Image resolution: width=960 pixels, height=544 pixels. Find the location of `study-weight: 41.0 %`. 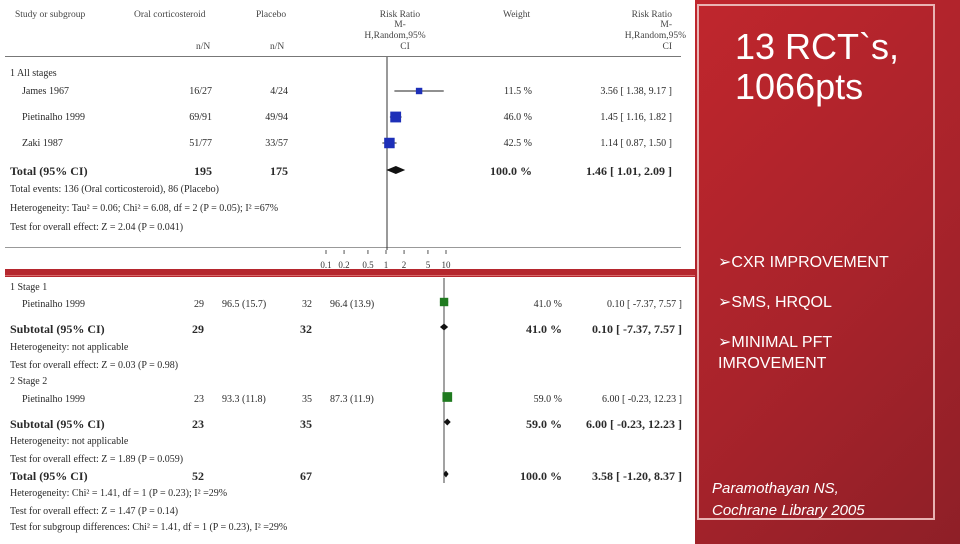

study-weight: 41.0 % is located at coordinates (547, 304).